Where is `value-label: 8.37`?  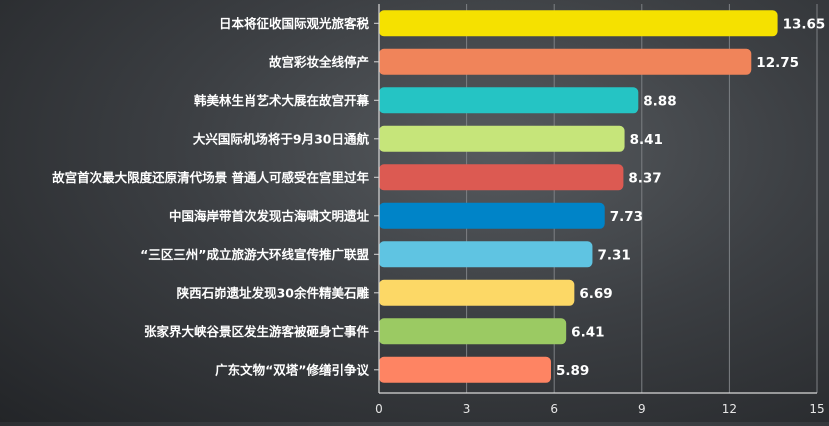
value-label: 8.37 is located at coordinates (644, 178).